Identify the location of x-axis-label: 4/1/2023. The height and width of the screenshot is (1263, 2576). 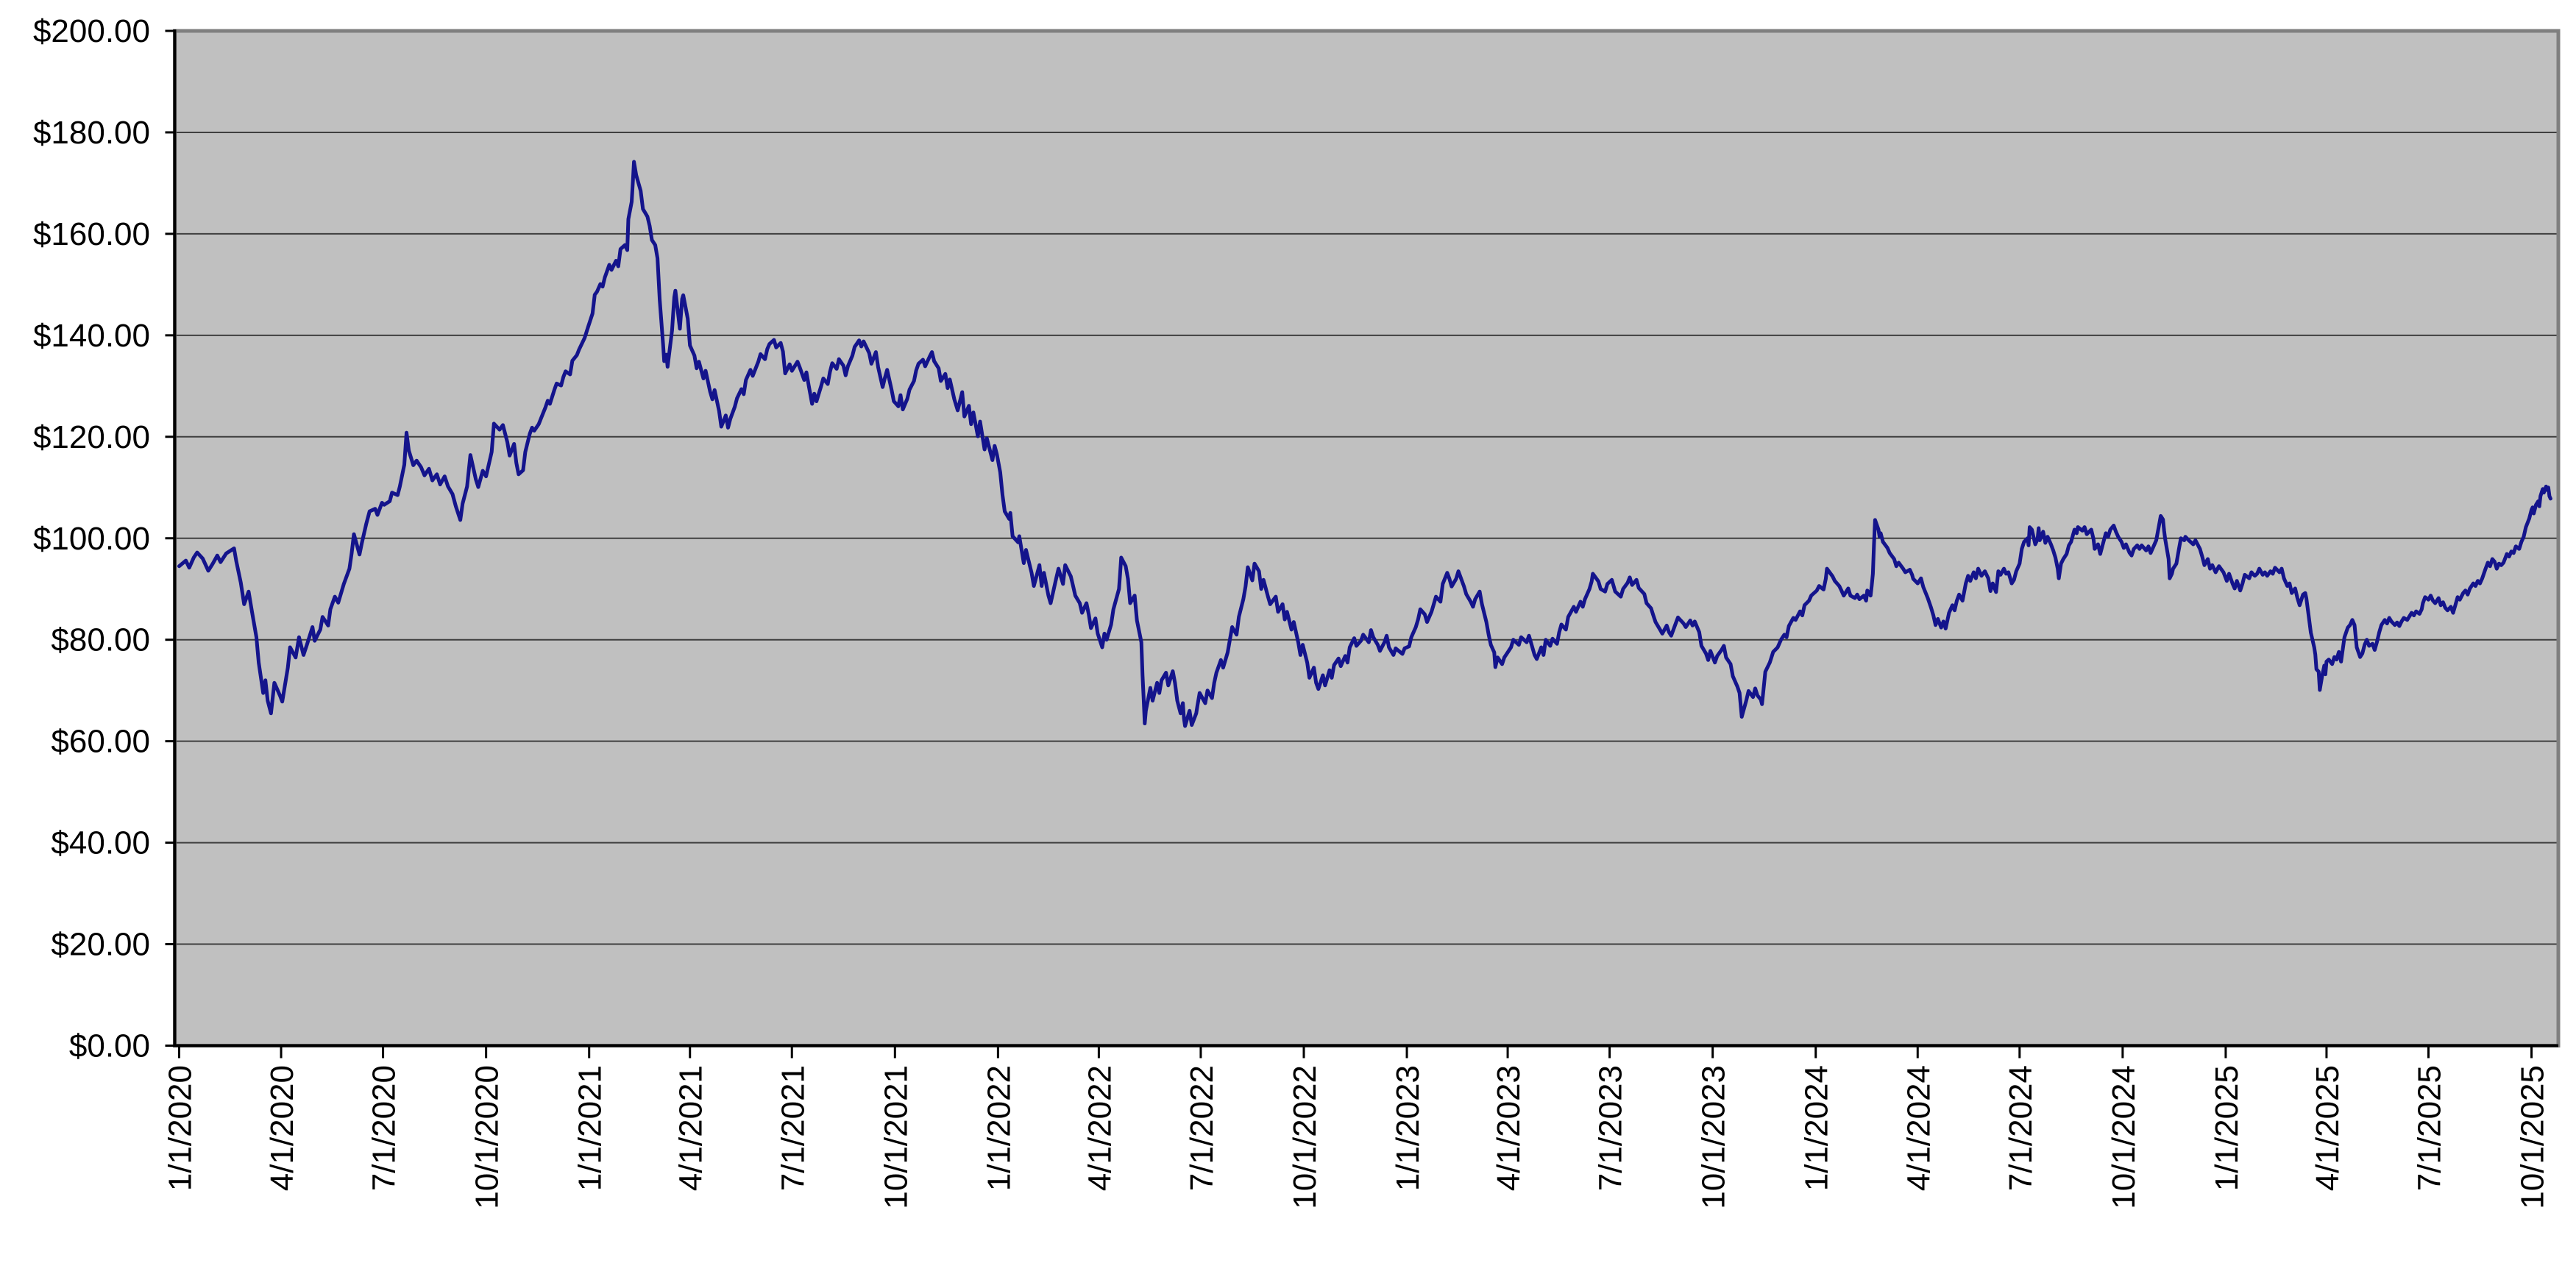
(1509, 1128).